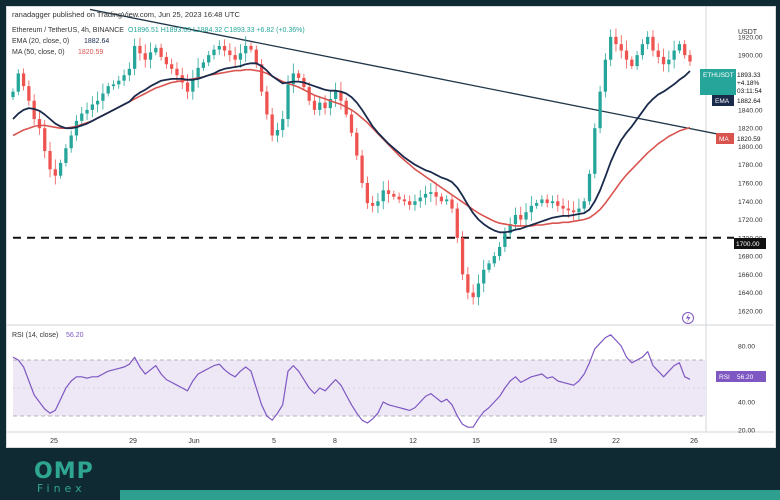 The image size is (780, 500). I want to click on lightning-alert-icon, so click(688, 318).